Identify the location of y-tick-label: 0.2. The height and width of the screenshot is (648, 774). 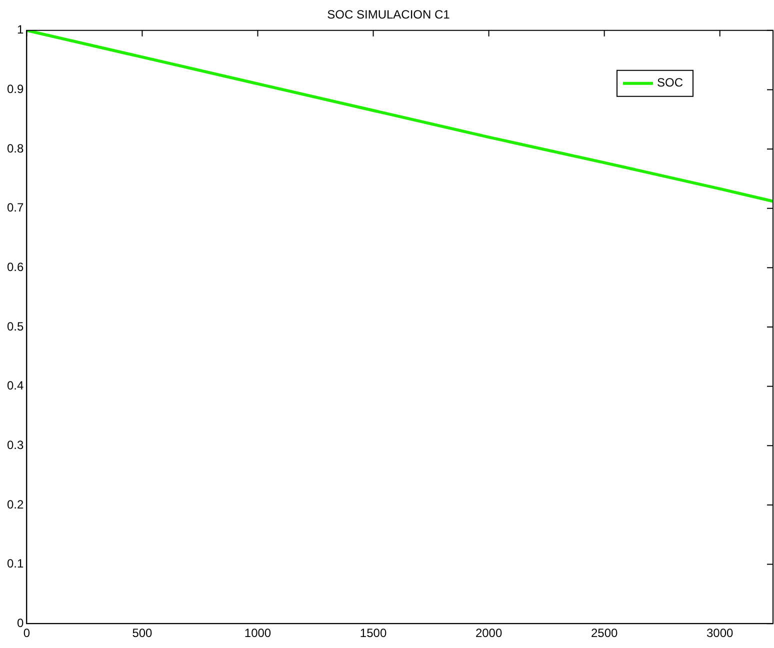
(15, 504).